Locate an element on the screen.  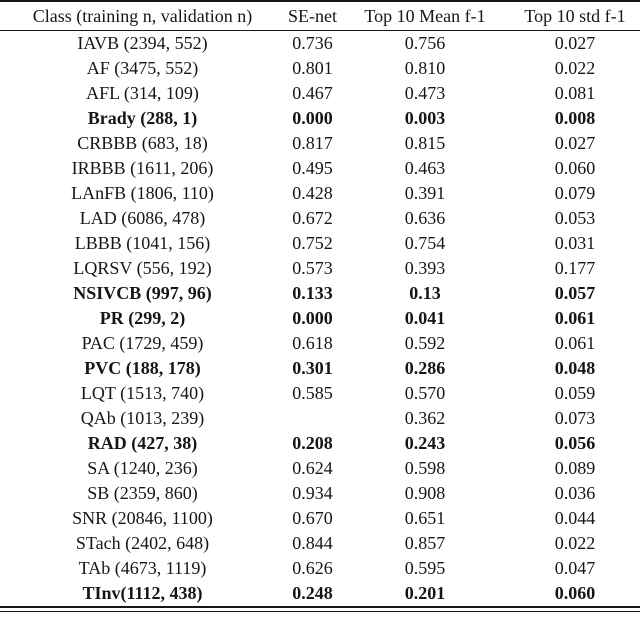
mean-f1-cell: 0.570 is located at coordinates (425, 393).